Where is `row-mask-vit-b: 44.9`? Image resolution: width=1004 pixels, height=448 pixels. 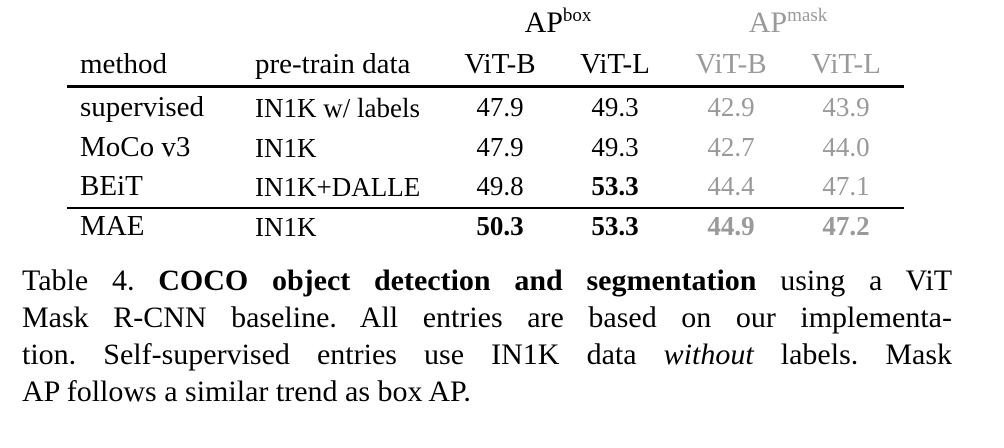 row-mask-vit-b: 44.9 is located at coordinates (731, 226).